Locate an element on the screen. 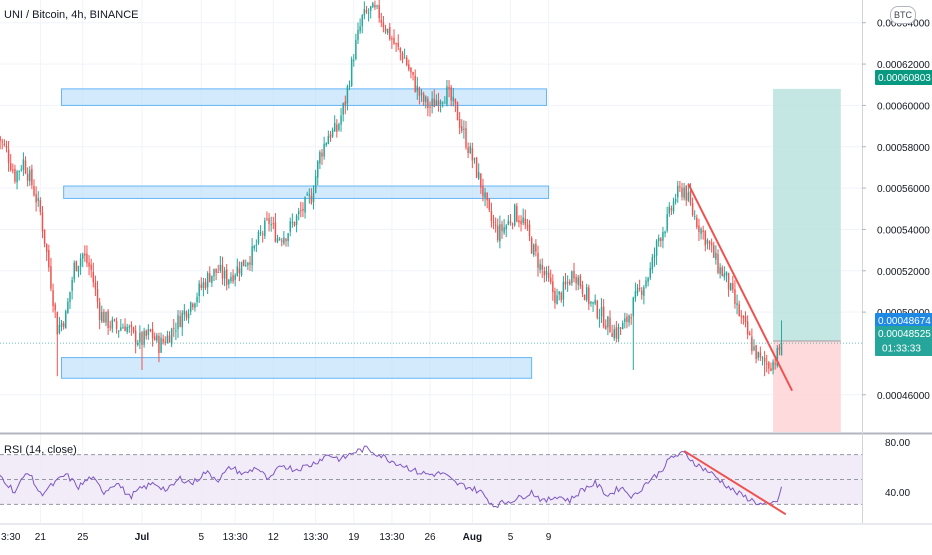 This screenshot has height=555, width=932. currency-badge: BTC is located at coordinates (903, 15).